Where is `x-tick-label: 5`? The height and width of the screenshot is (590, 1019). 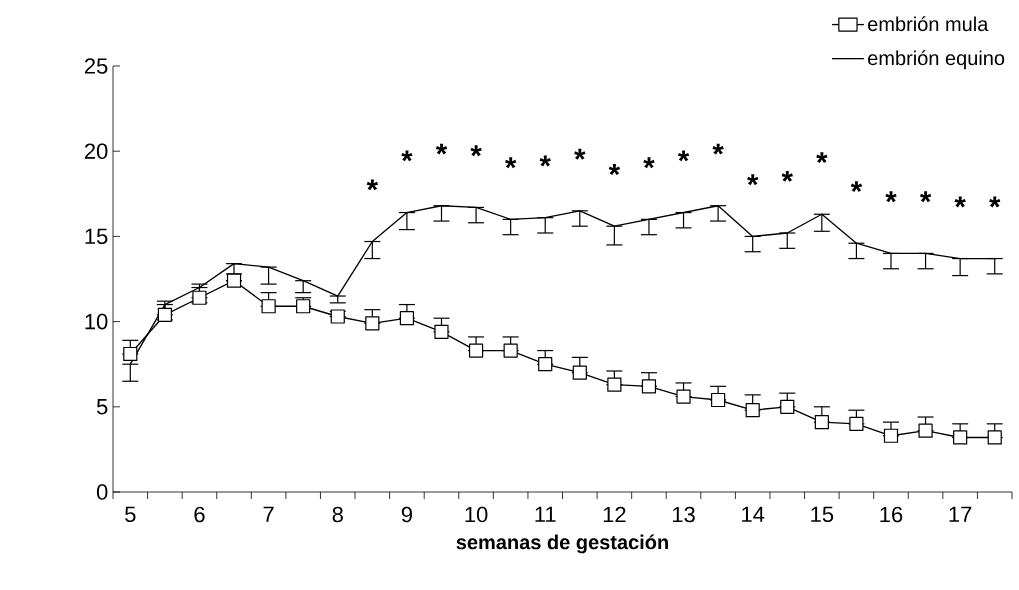
x-tick-label: 5 is located at coordinates (130, 514).